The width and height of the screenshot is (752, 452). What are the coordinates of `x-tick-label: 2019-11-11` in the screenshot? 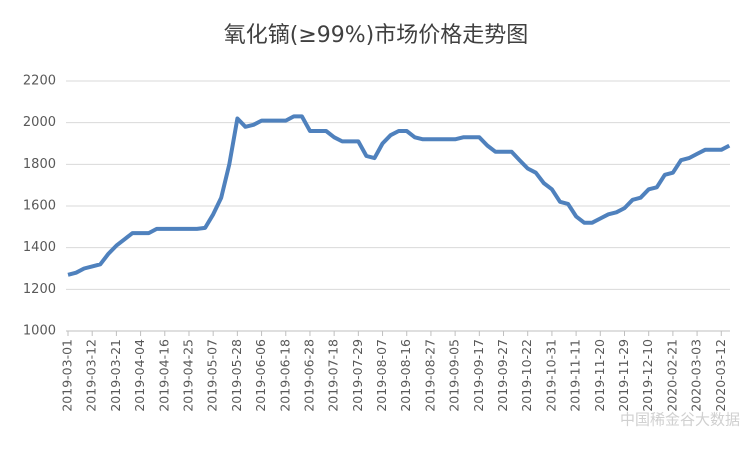 It's located at (575, 375).